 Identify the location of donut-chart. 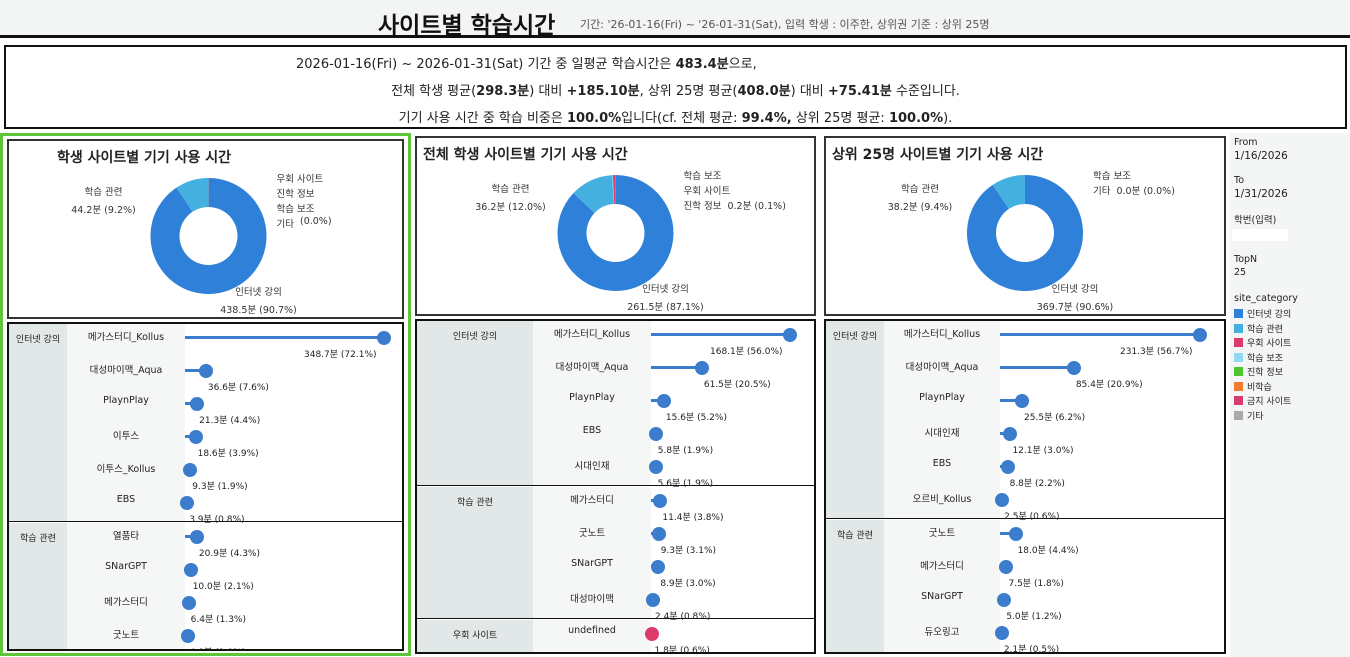
(208, 236).